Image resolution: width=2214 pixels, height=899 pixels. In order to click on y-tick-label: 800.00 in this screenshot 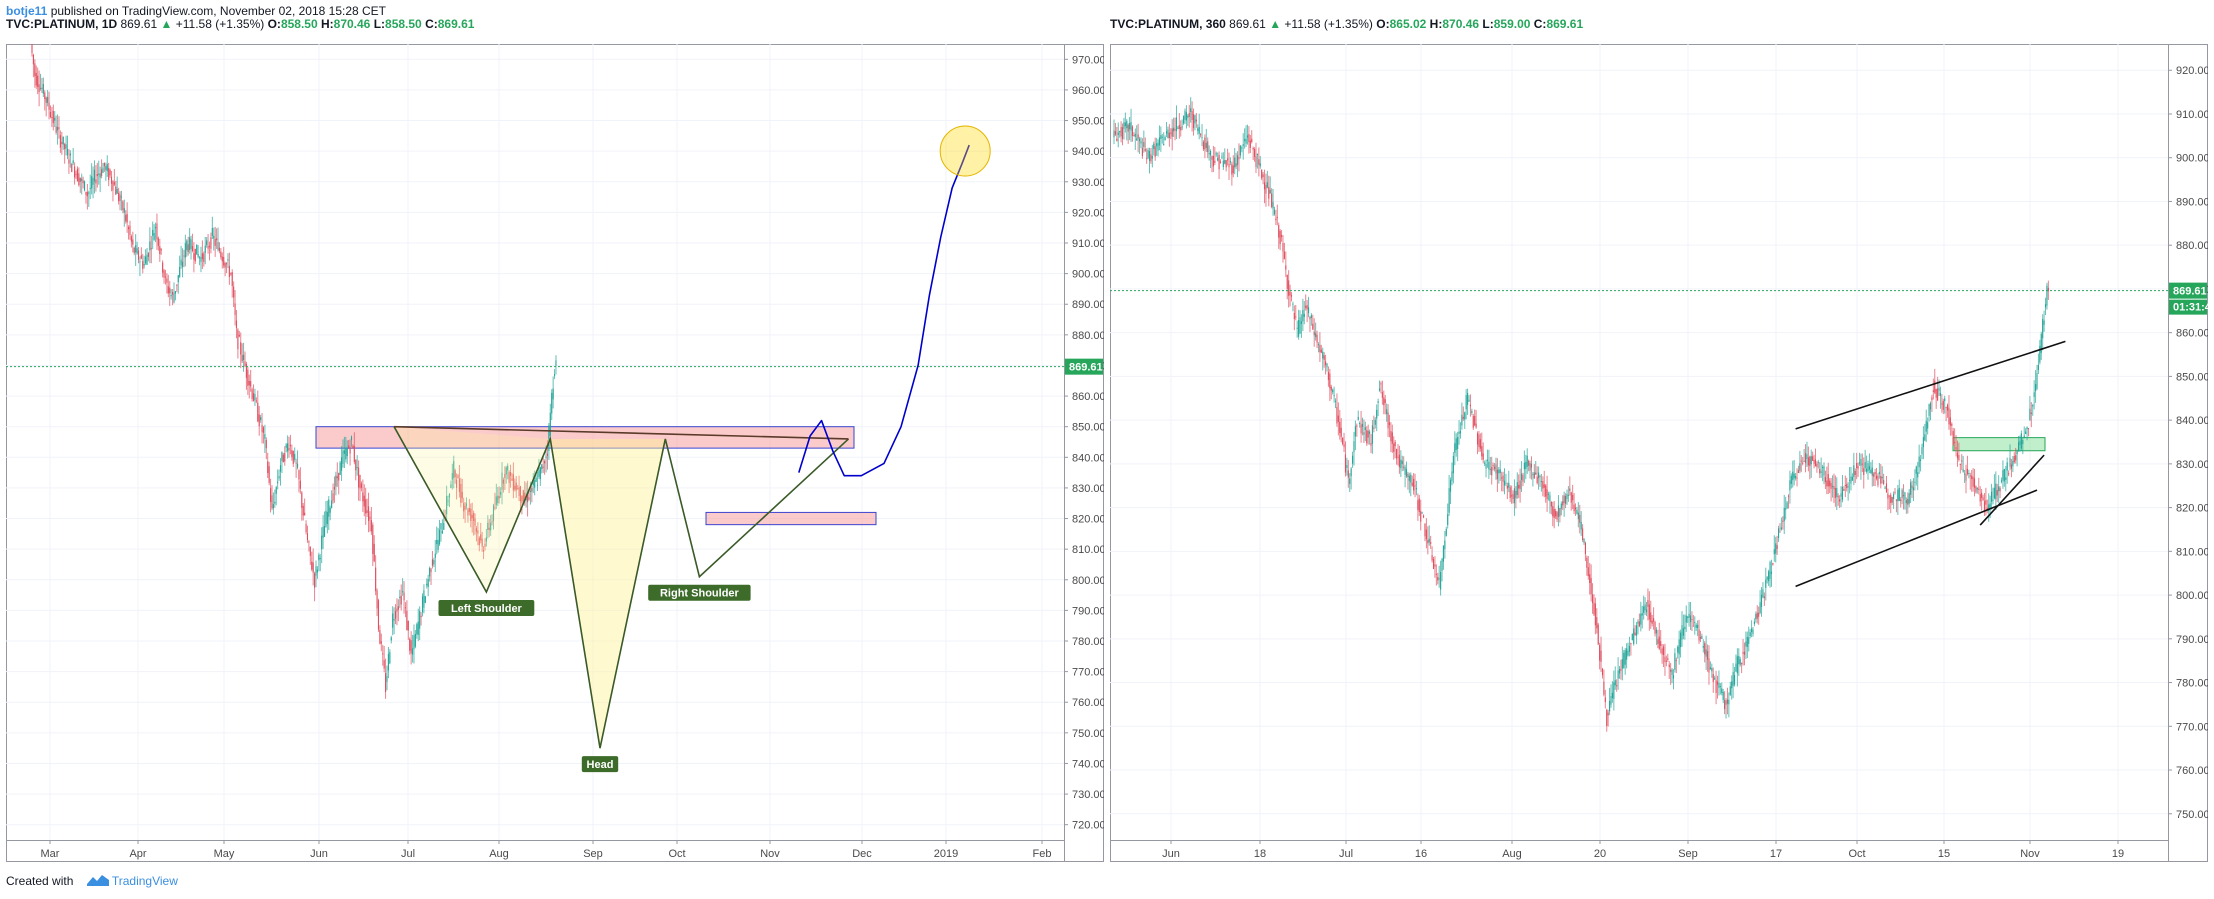, I will do `click(1088, 581)`.